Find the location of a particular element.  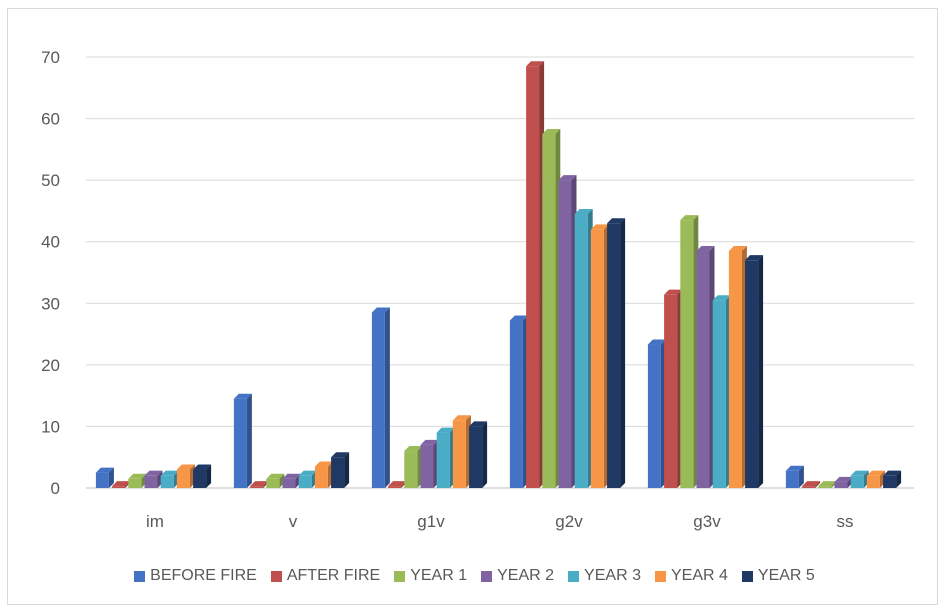

x-tick-label: g3v is located at coordinates (707, 521).